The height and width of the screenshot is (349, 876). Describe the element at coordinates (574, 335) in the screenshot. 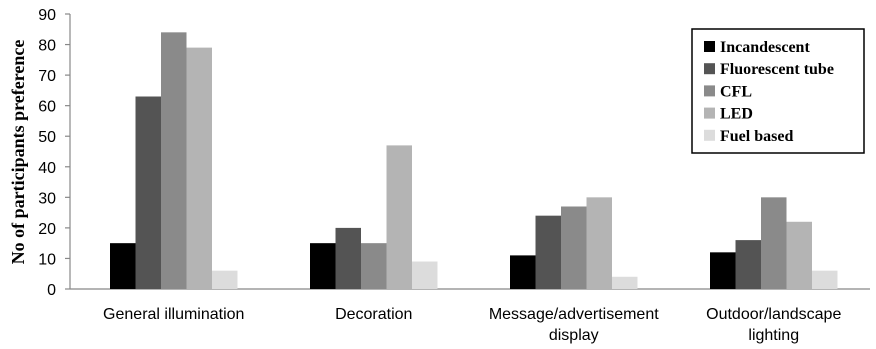

I see `x-tick-label: display` at that location.